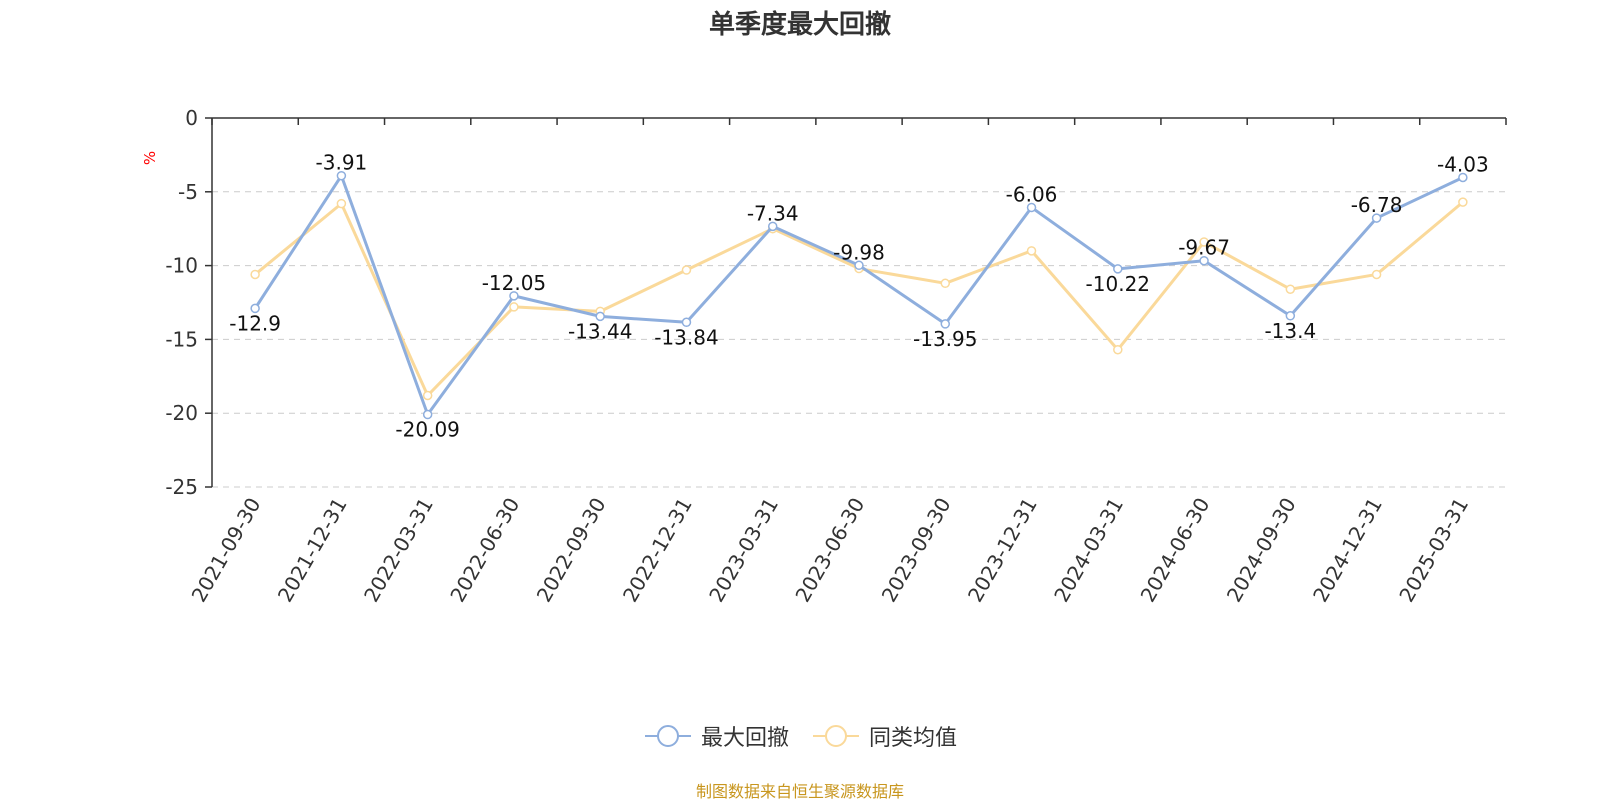 The width and height of the screenshot is (1600, 802). What do you see at coordinates (799, 791) in the screenshot?
I see `source-note: 制图数据来自恒生聚源数据库` at bounding box center [799, 791].